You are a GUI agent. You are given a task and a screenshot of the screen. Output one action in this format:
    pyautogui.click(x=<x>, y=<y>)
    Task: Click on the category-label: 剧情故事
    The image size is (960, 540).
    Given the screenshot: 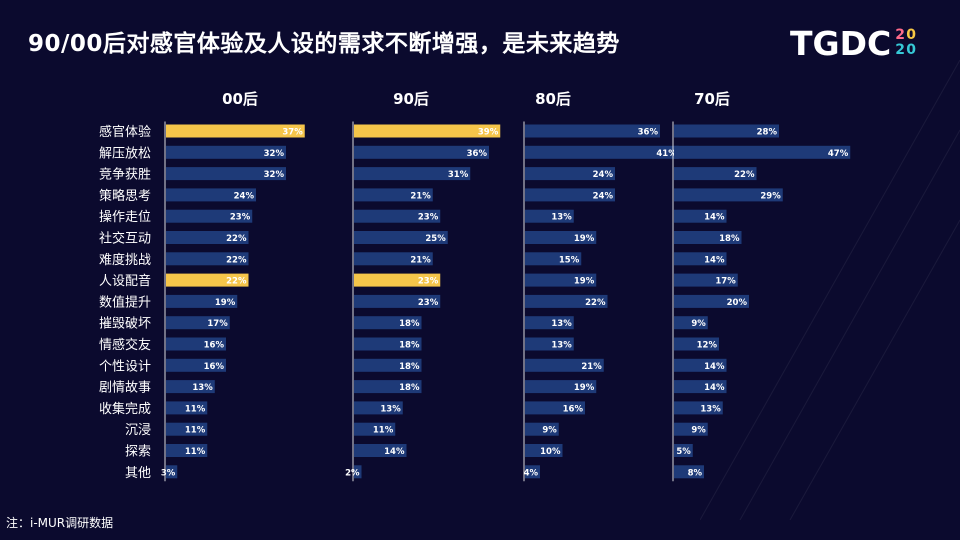 What is the action you would take?
    pyautogui.click(x=125, y=388)
    